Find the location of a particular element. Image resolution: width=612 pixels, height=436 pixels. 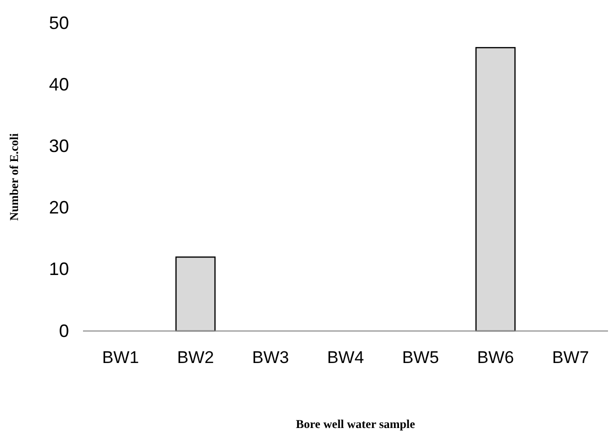

x-axis-title: Bore well water sample is located at coordinates (356, 424).